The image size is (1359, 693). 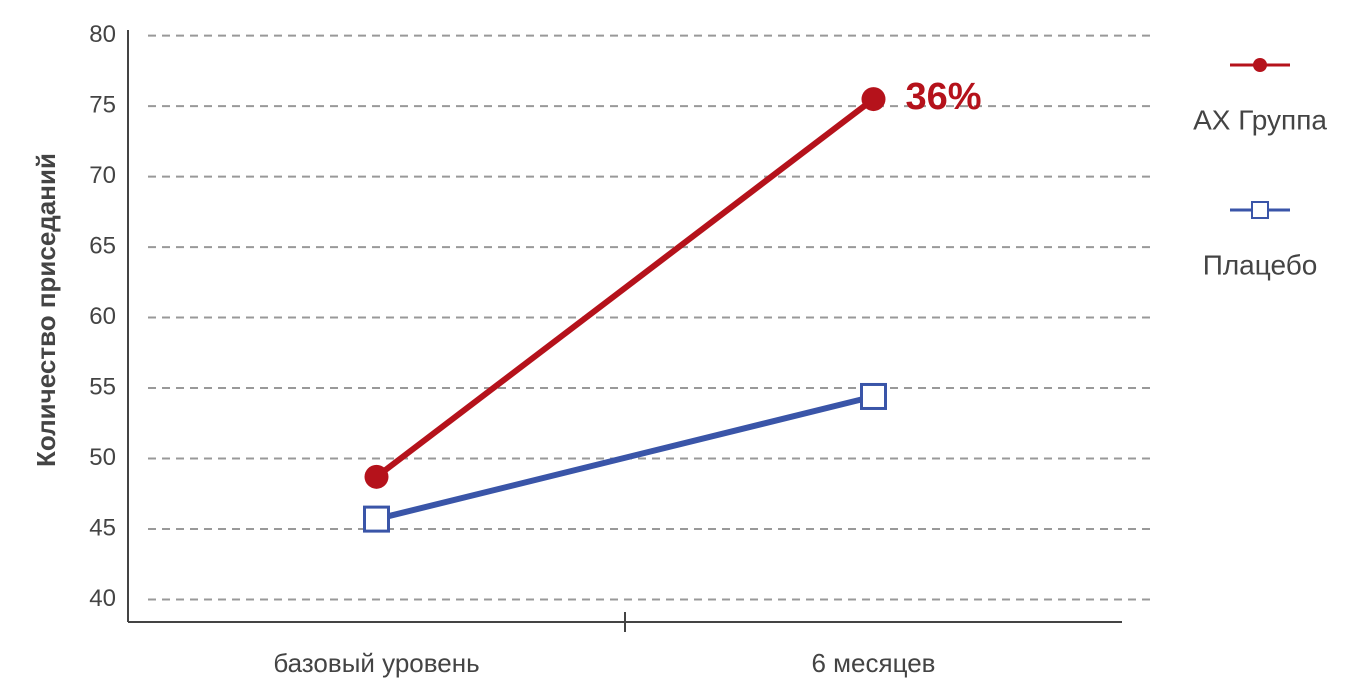 I want to click on legend-label: AX Группа, so click(x=1260, y=119).